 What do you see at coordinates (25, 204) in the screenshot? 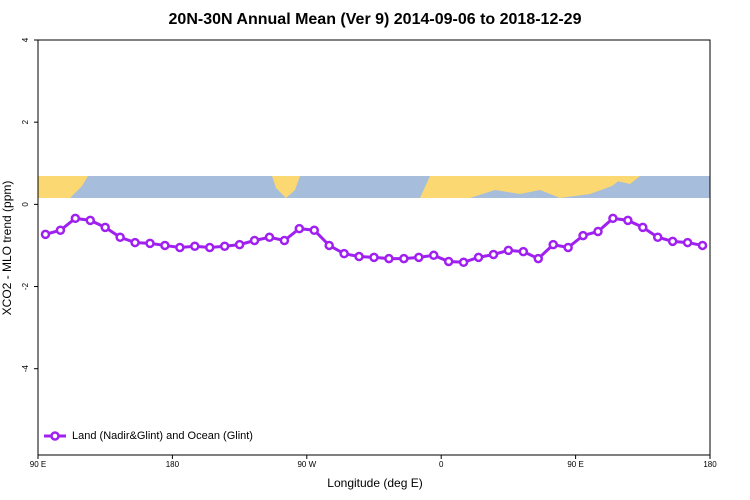
I see `y-tick-label: 0` at bounding box center [25, 204].